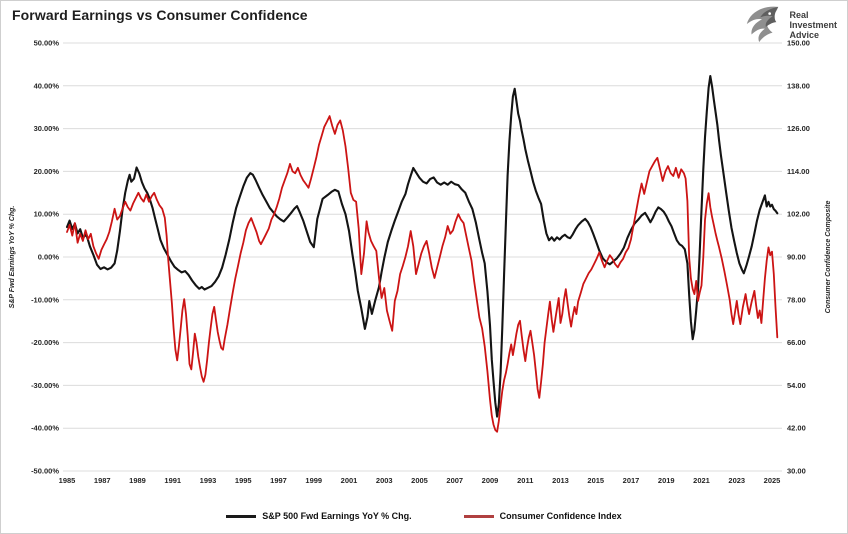 This screenshot has width=848, height=534. What do you see at coordinates (560, 480) in the screenshot?
I see `x-axis-tick-label: 2013` at bounding box center [560, 480].